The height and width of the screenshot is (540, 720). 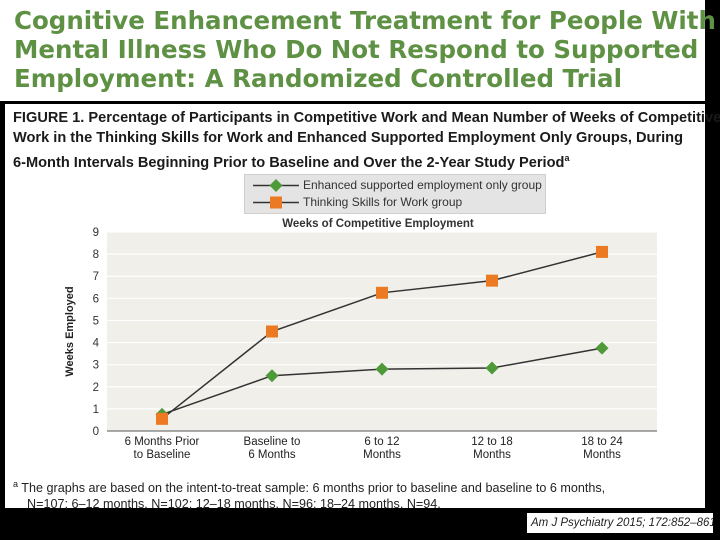 I want to click on x-tick-label: 12 to 18 Months, so click(x=492, y=448).